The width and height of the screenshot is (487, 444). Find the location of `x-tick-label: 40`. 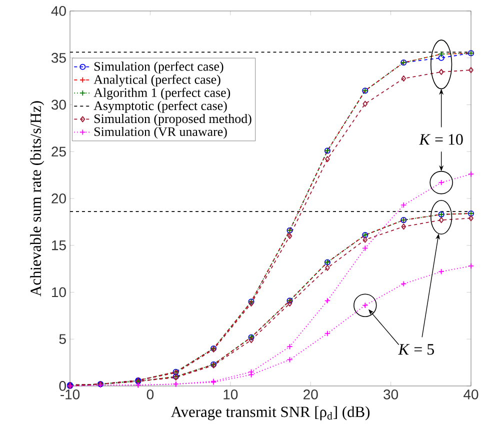

x-tick-label: 40 is located at coordinates (471, 394).